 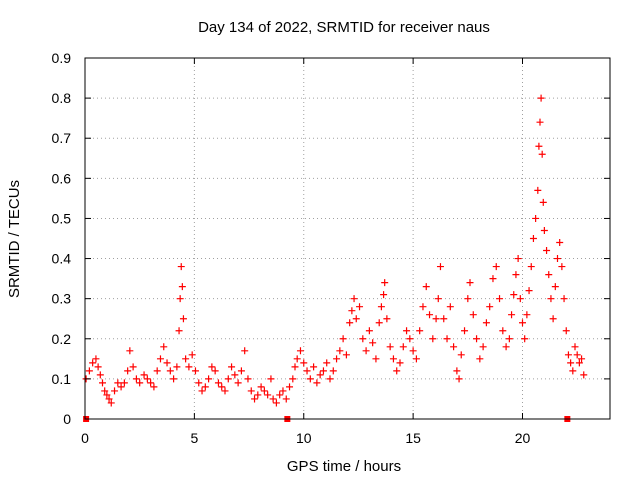 What do you see at coordinates (62, 58) in the screenshot?
I see `y-tick-label: 0.9` at bounding box center [62, 58].